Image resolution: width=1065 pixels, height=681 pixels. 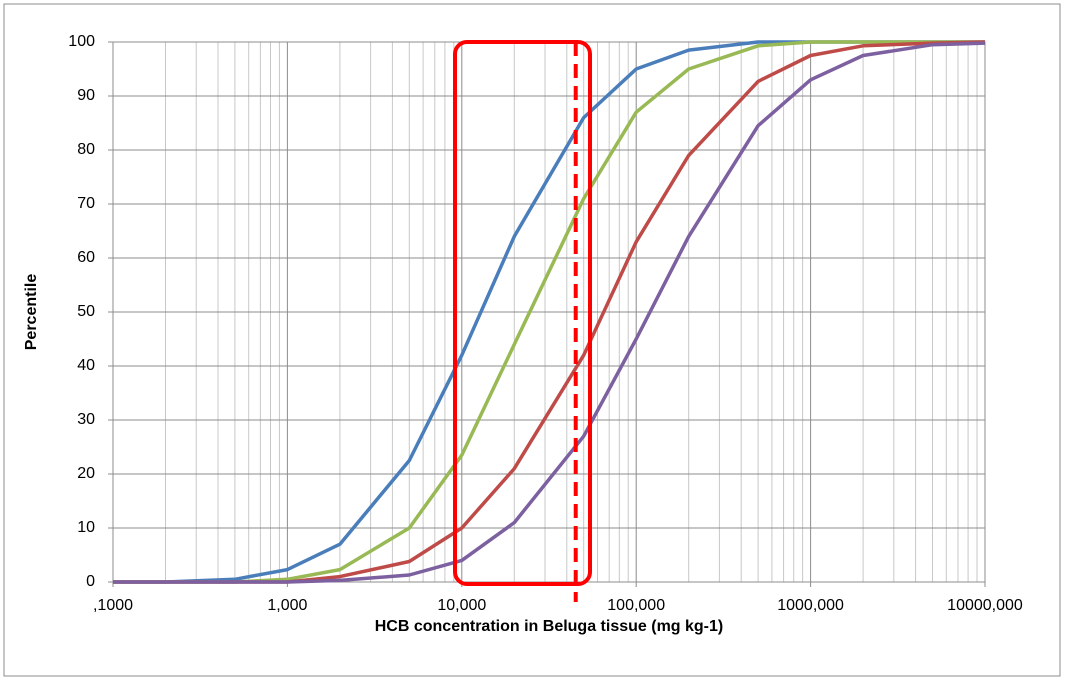 What do you see at coordinates (81, 41) in the screenshot?
I see `y-tick-label: 100` at bounding box center [81, 41].